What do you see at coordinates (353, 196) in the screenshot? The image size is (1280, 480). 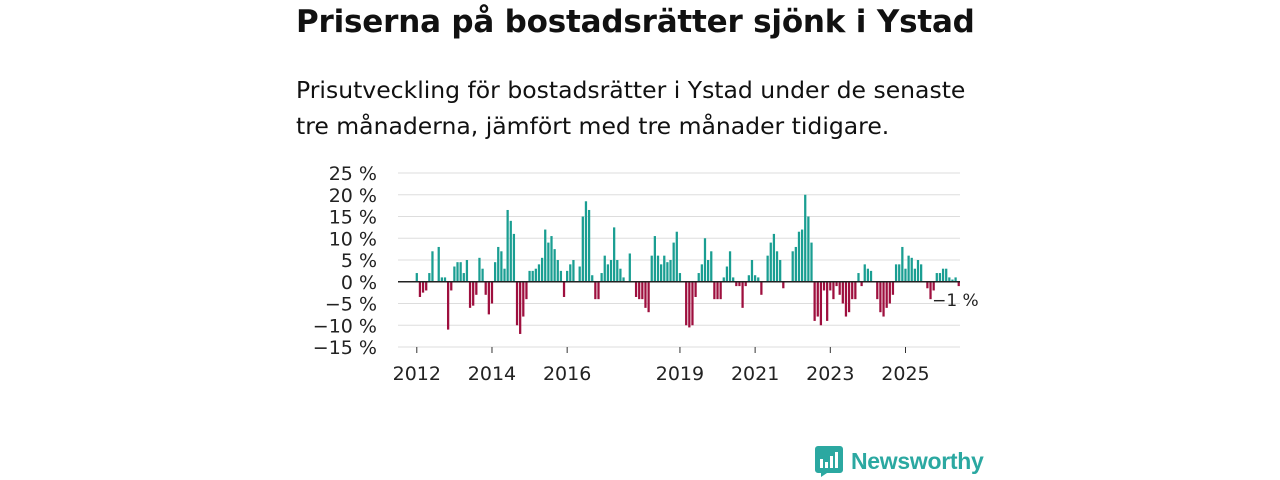 I see `y-tick-label: 20 %` at bounding box center [353, 196].